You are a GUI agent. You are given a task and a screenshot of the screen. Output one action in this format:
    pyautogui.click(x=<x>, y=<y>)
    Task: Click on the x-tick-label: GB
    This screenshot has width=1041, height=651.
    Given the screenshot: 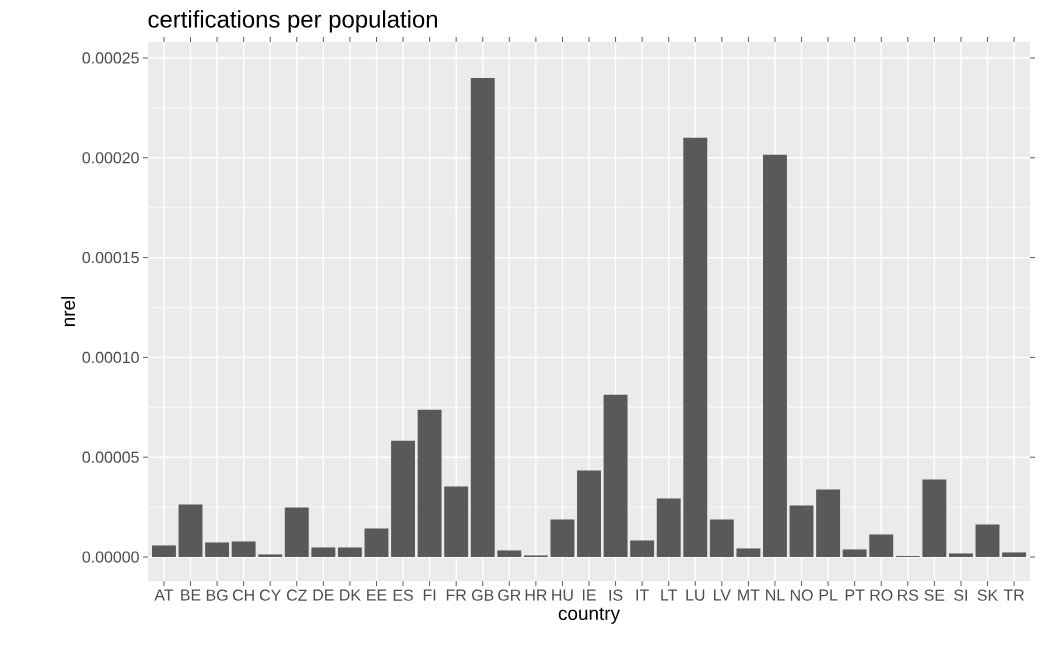 What is the action you would take?
    pyautogui.click(x=483, y=595)
    